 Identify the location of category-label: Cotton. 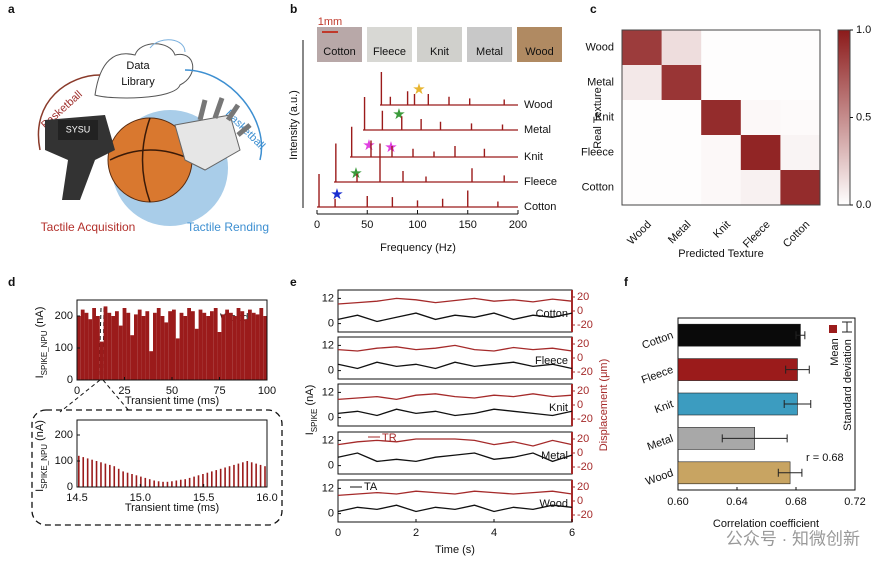
(657, 340).